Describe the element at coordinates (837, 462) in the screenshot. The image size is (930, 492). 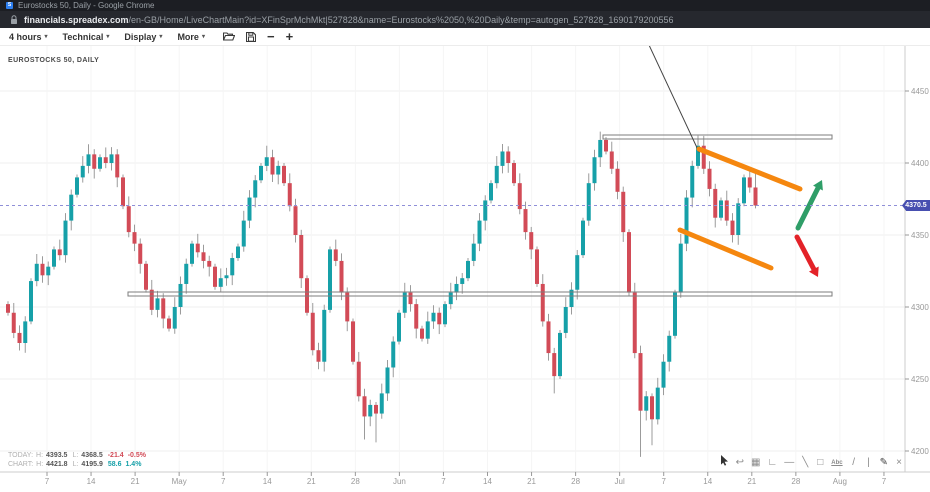
I see `text-tool: Abc` at that location.